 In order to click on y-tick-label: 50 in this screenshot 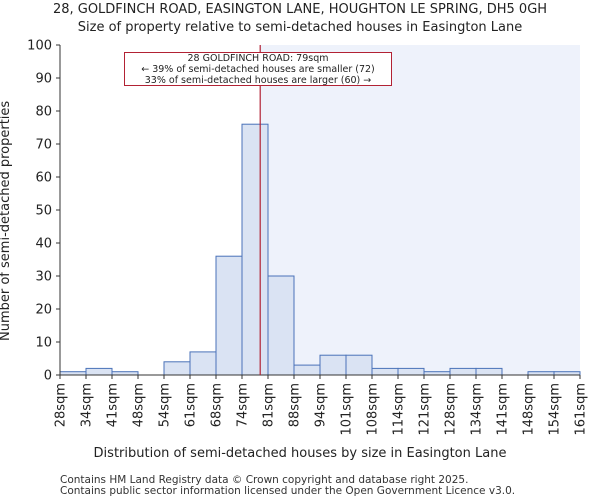, I will do `click(43, 211)`.